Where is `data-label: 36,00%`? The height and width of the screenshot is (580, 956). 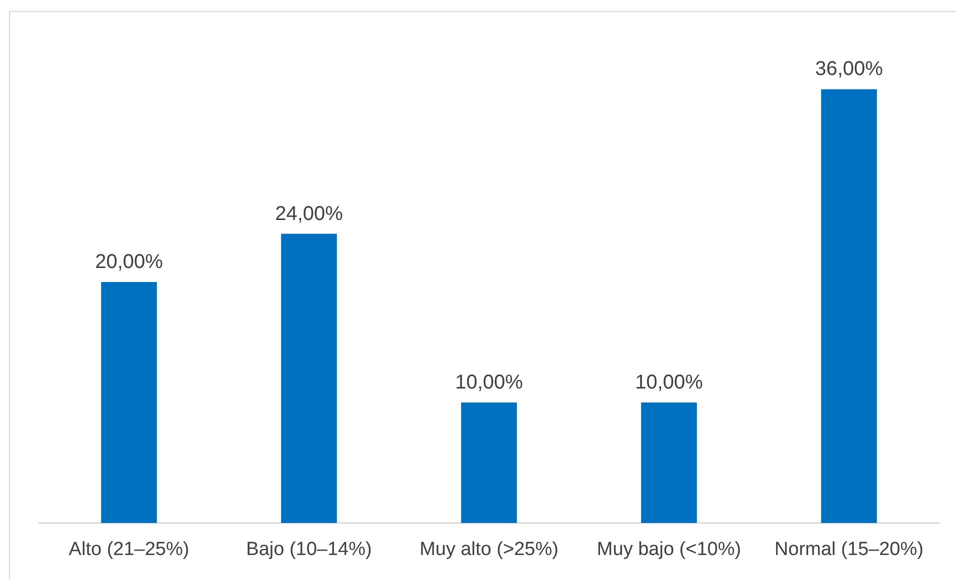
data-label: 36,00% is located at coordinates (849, 69).